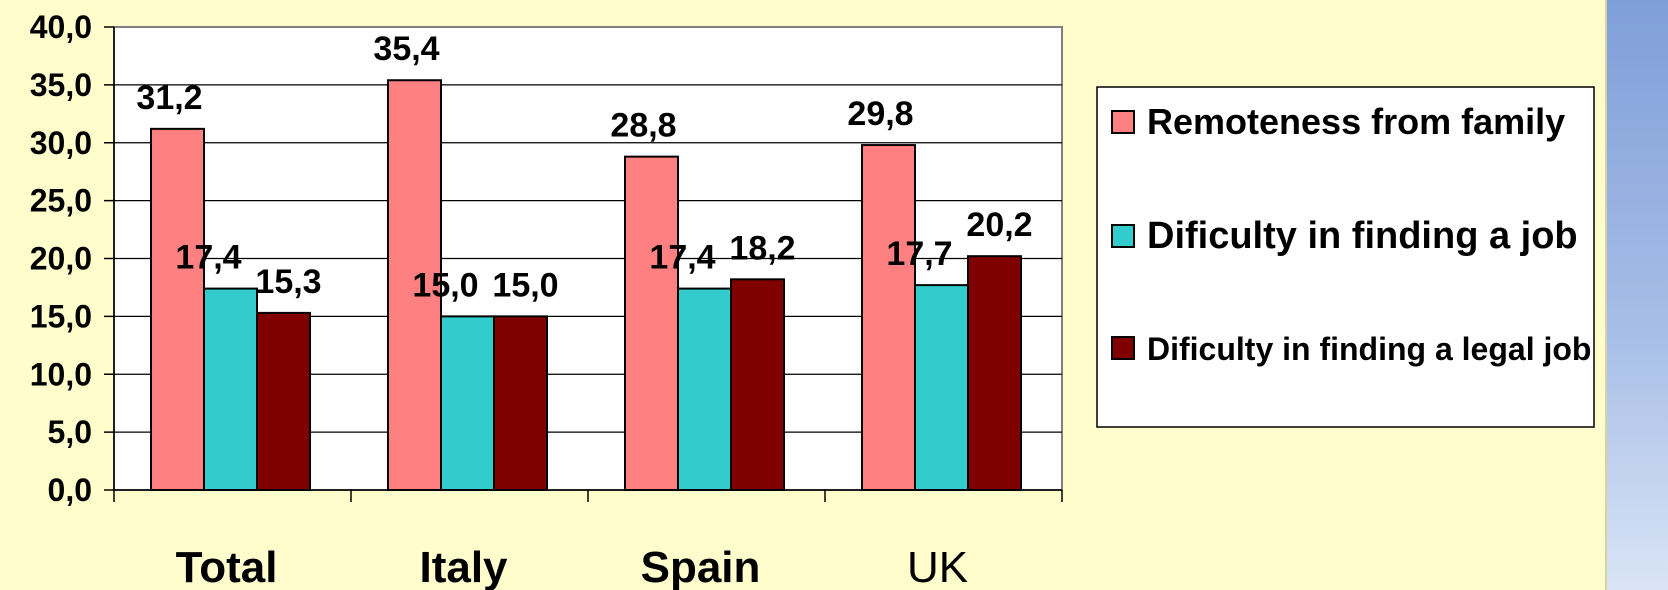  Describe the element at coordinates (701, 566) in the screenshot. I see `x-category-label: Spain` at that location.